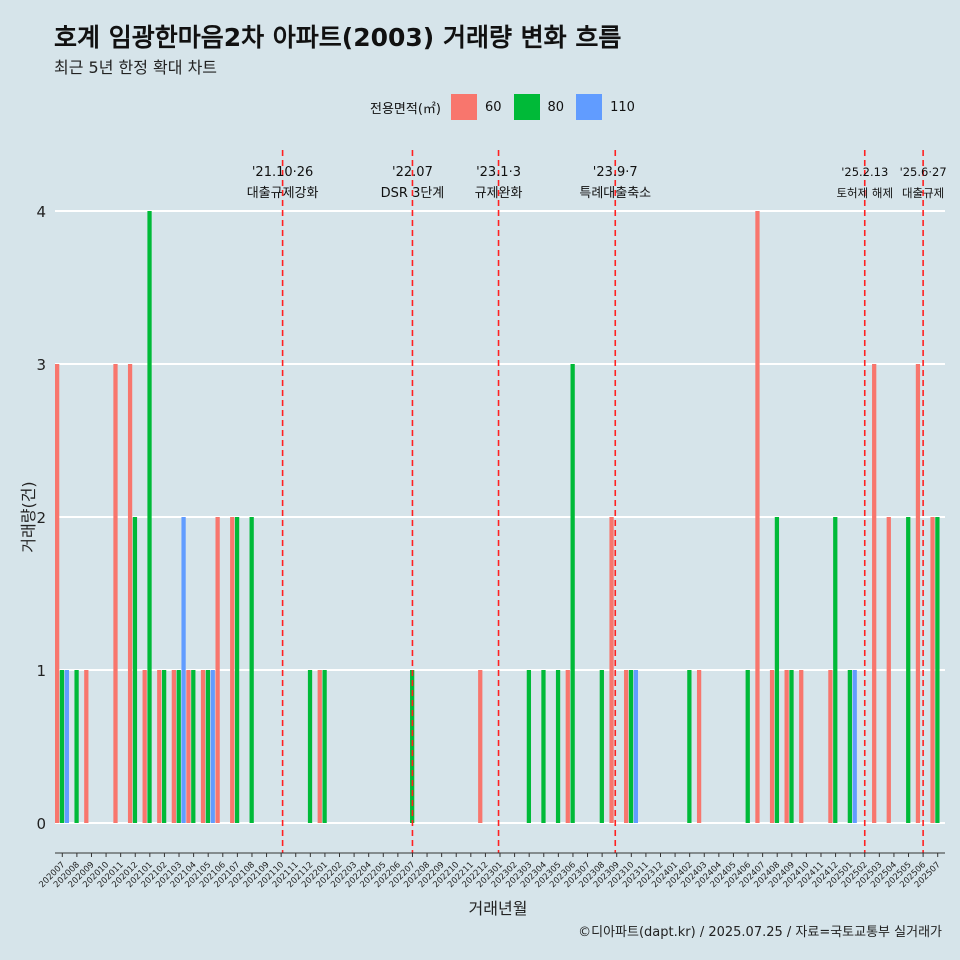 Image resolution: width=960 pixels, height=960 pixels. I want to click on event-label-4: 토허제 해제, so click(864, 193).